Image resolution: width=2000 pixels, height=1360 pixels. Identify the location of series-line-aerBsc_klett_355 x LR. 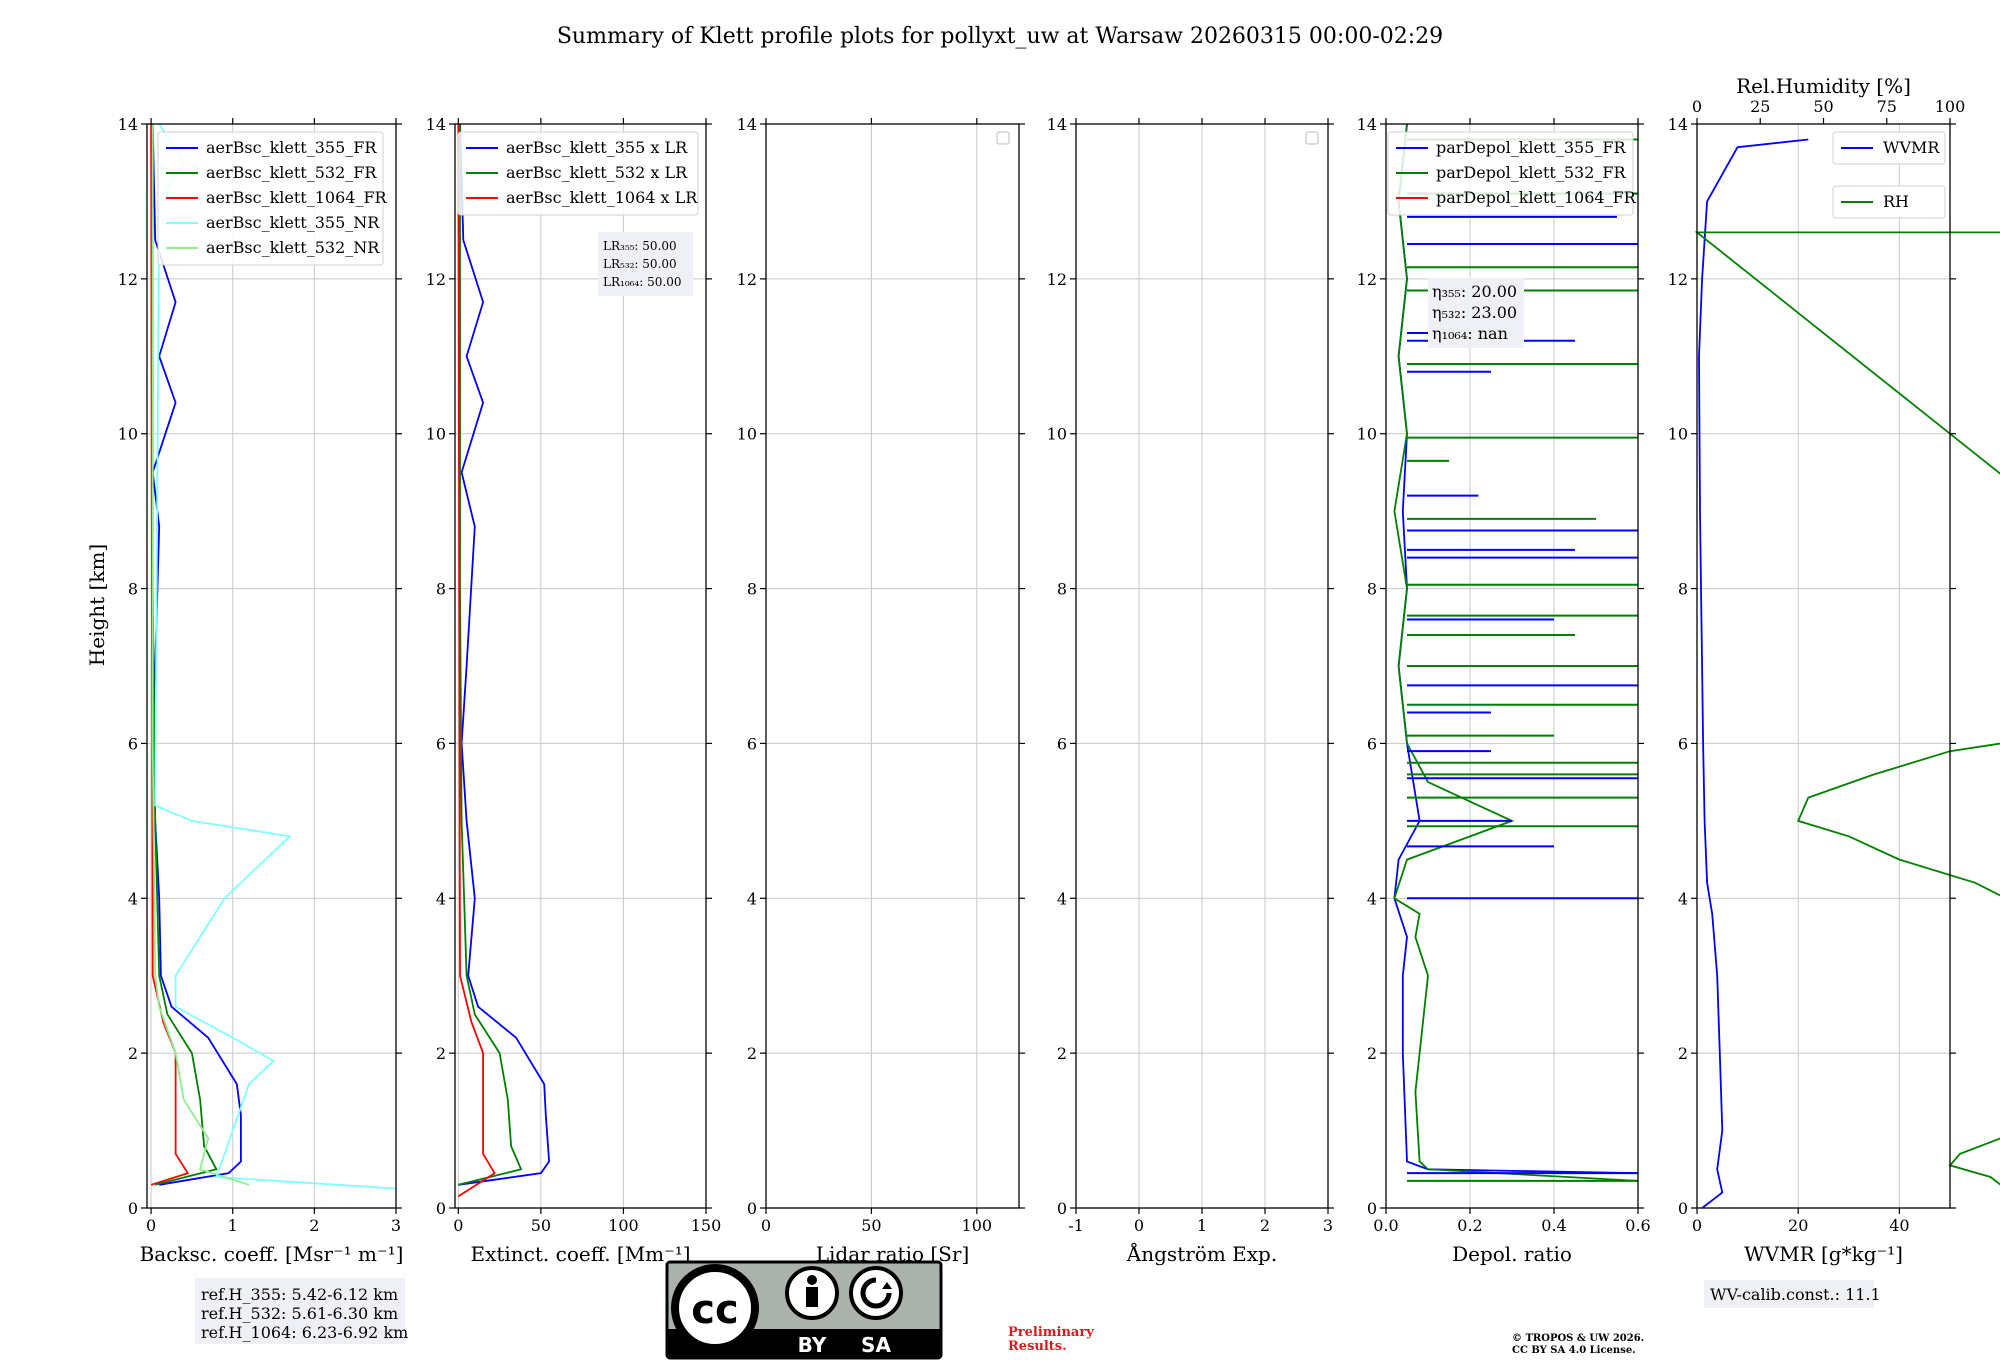
(504, 654).